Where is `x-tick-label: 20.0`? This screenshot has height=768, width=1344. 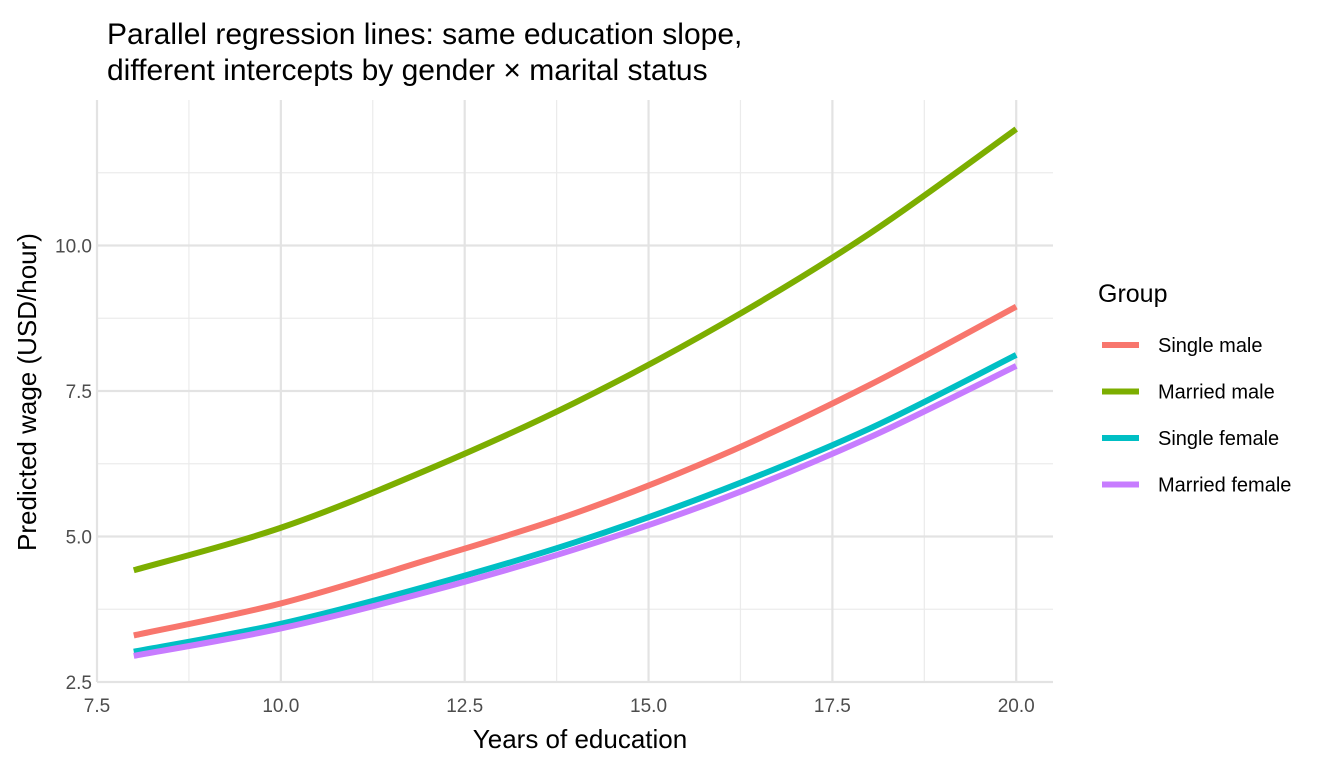
x-tick-label: 20.0 is located at coordinates (1016, 706).